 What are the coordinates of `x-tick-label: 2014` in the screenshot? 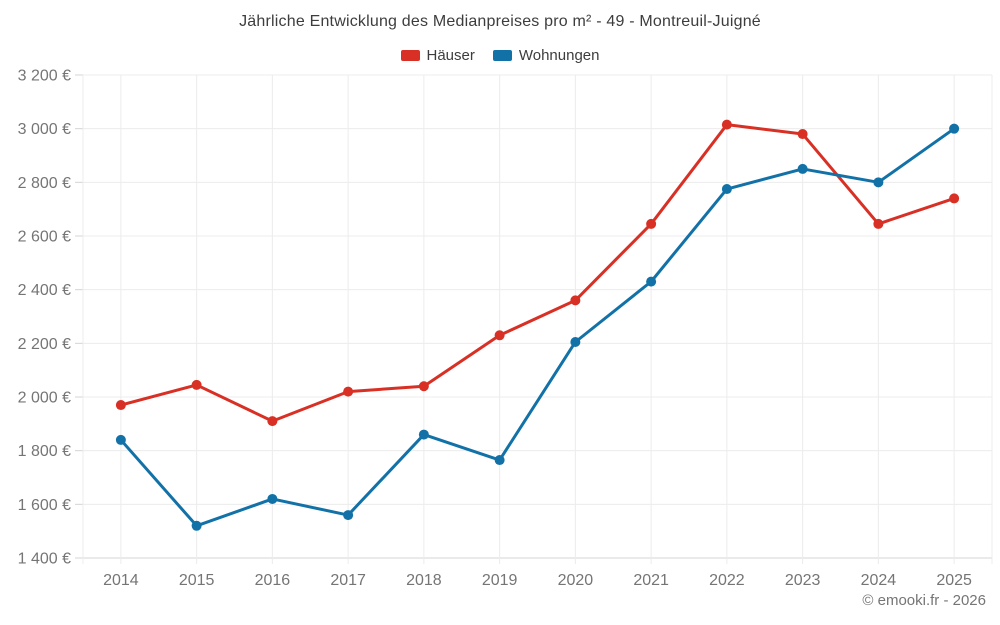 It's located at (121, 580).